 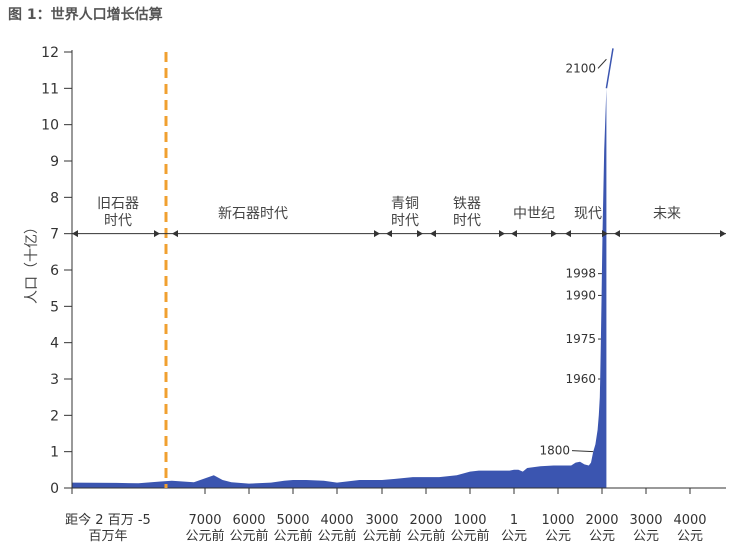 What do you see at coordinates (108, 520) in the screenshot?
I see `x-tick-label: 距今 2 百万 -5` at bounding box center [108, 520].